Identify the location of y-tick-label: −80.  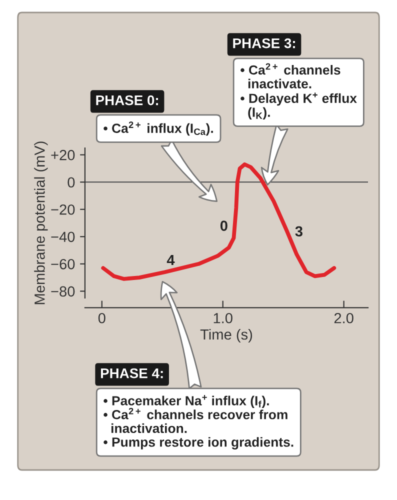
(63, 291).